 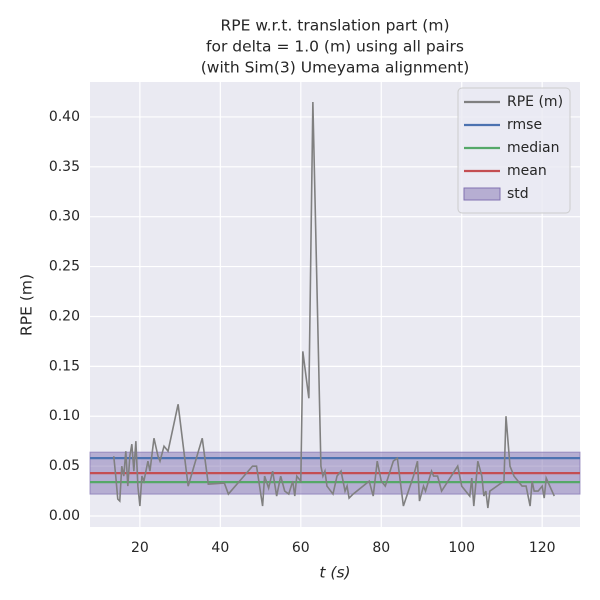 I want to click on chart-title: for delta = 1.0 (m) using all pairs, so click(x=335, y=47).